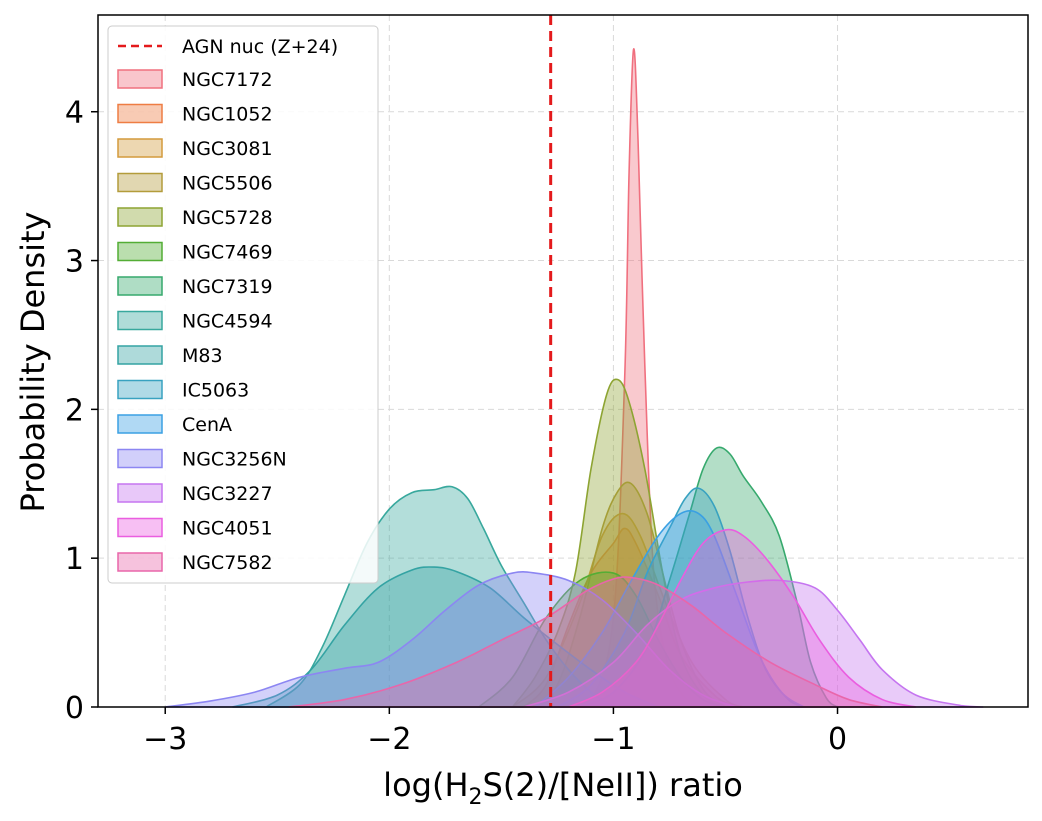 The height and width of the screenshot is (821, 1042). I want to click on legend-swatch-NGC1052, so click(140, 113).